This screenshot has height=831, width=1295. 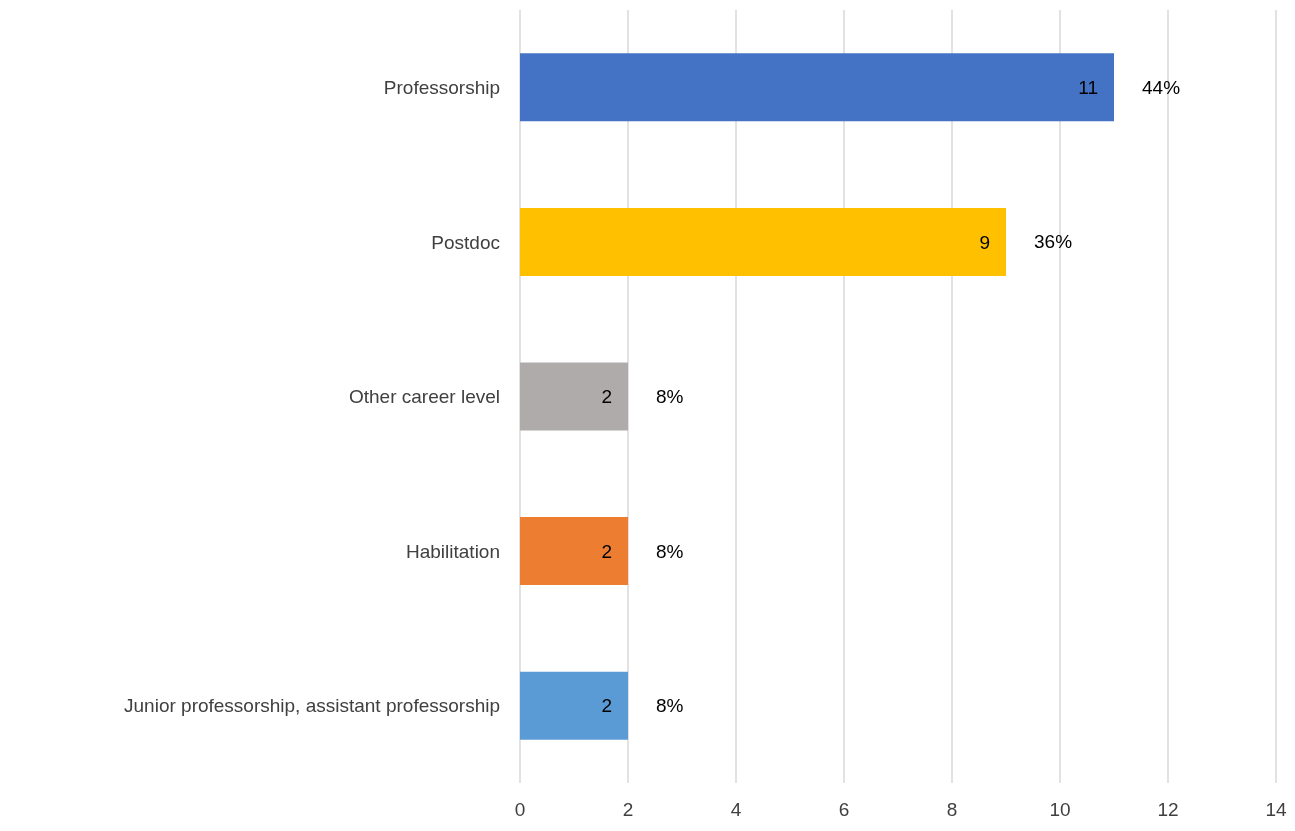 What do you see at coordinates (1060, 810) in the screenshot?
I see `x-tick-label: 10` at bounding box center [1060, 810].